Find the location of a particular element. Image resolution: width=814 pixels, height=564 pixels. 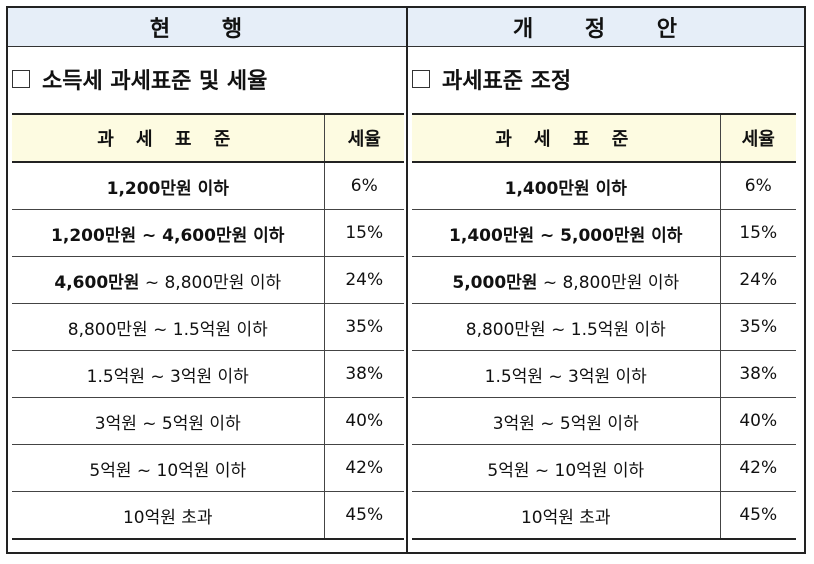

current-section-title: 소득세 과세표준 및 세율 is located at coordinates (139, 79).